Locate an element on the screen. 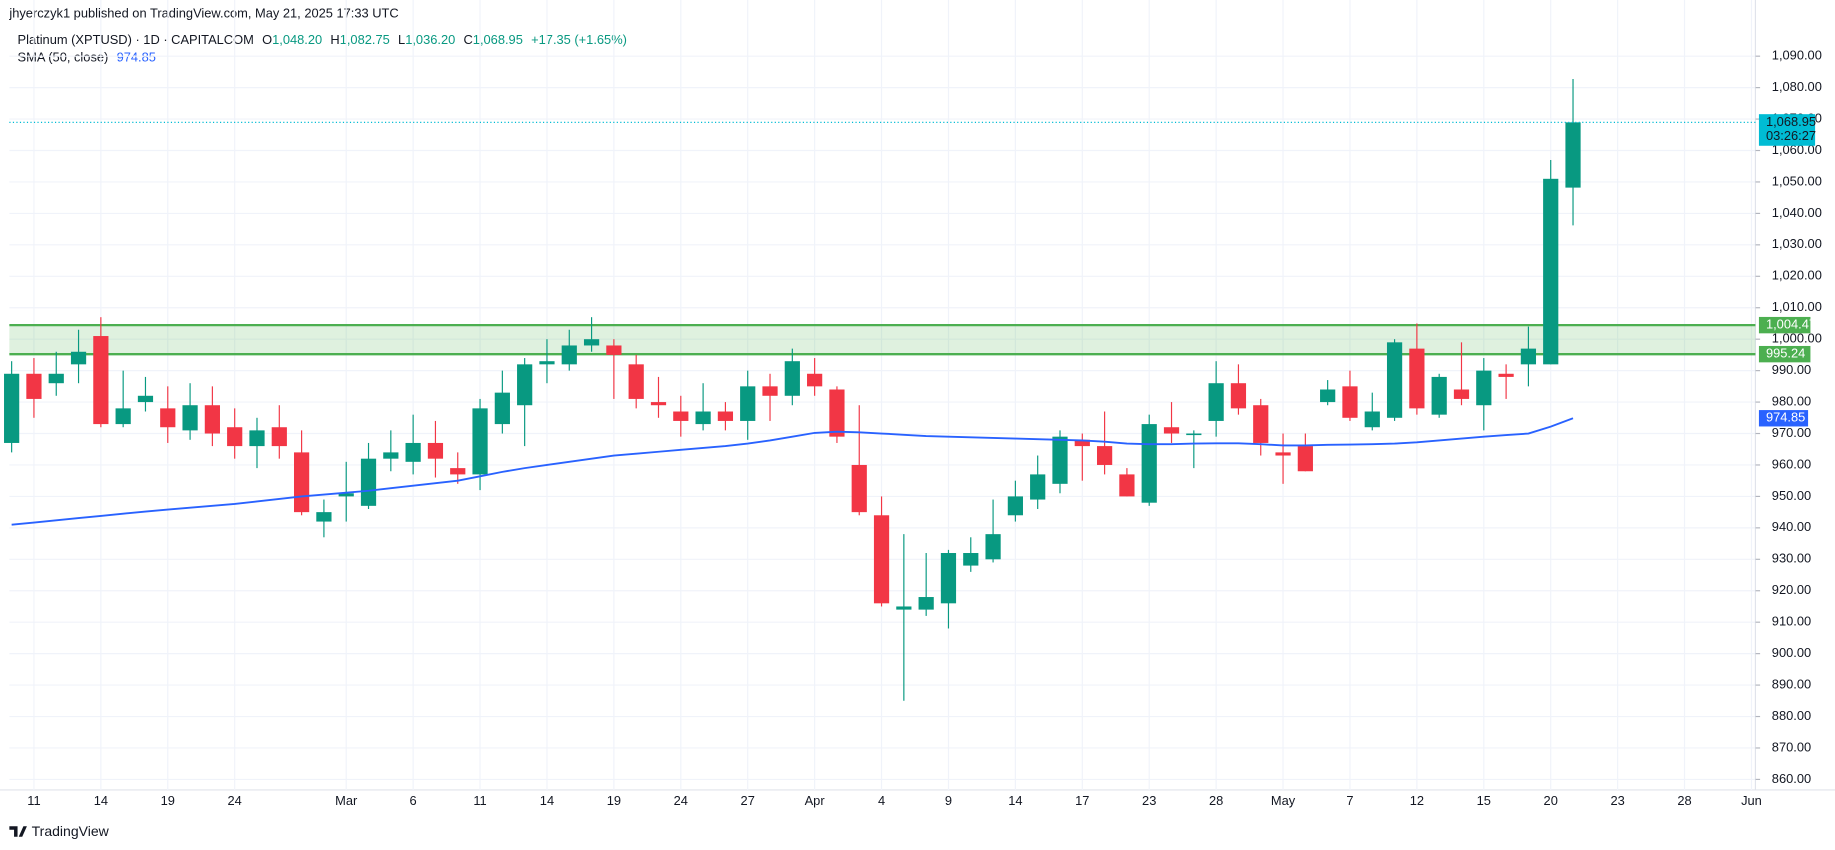  ohlc-key: H is located at coordinates (334, 39).